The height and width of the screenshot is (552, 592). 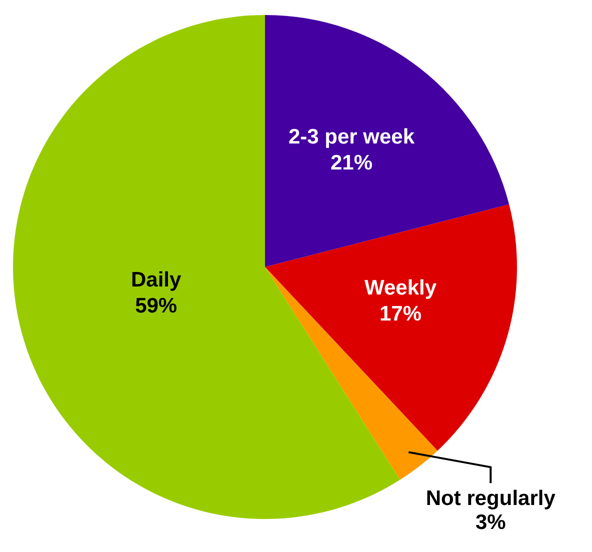 What do you see at coordinates (491, 498) in the screenshot?
I see `slice-label: Not regularly` at bounding box center [491, 498].